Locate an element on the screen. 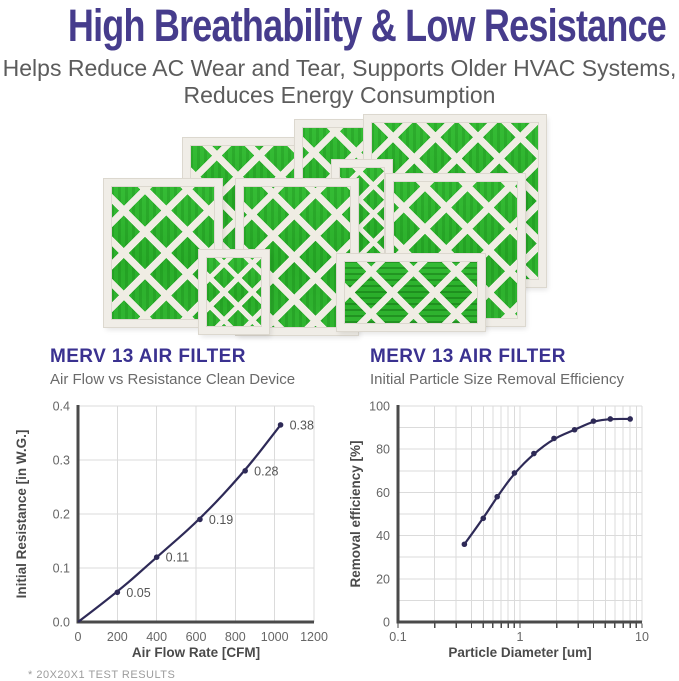 This screenshot has width=679, height=681. svg-text: 0.2 is located at coordinates (61, 515).